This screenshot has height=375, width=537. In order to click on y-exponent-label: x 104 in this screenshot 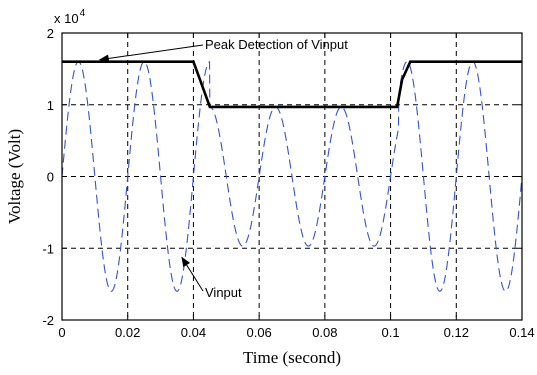, I will do `click(70, 17)`.